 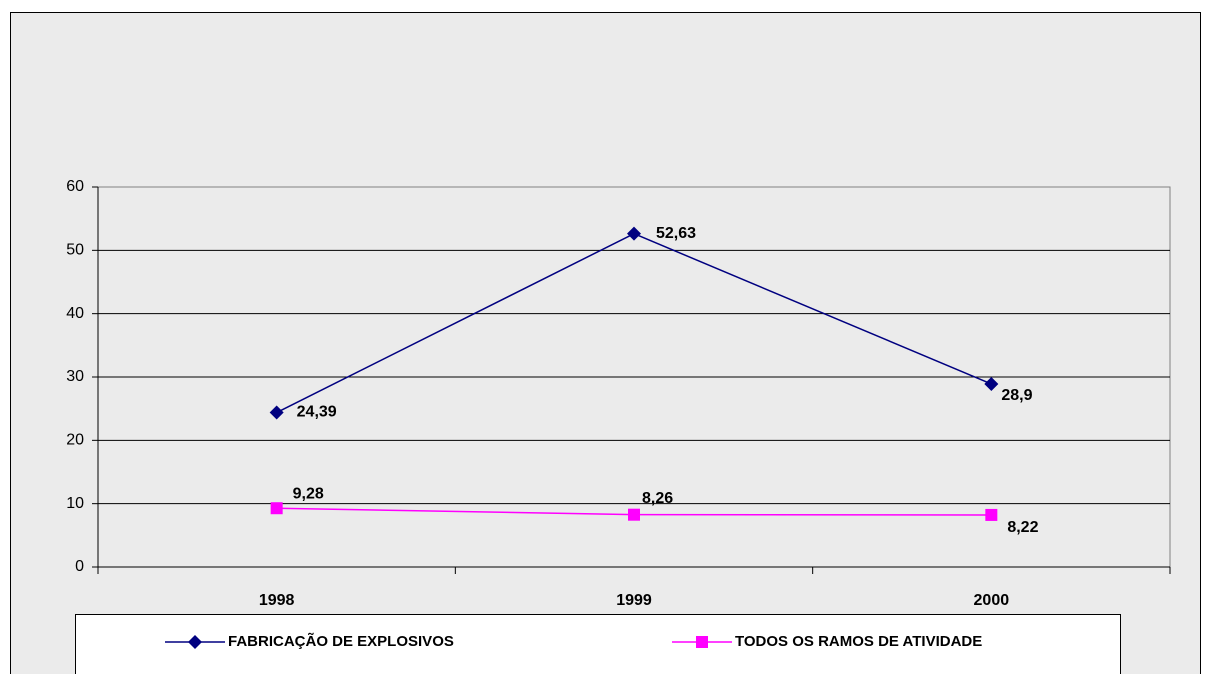 What do you see at coordinates (75, 440) in the screenshot?
I see `y-tick-label: 20` at bounding box center [75, 440].